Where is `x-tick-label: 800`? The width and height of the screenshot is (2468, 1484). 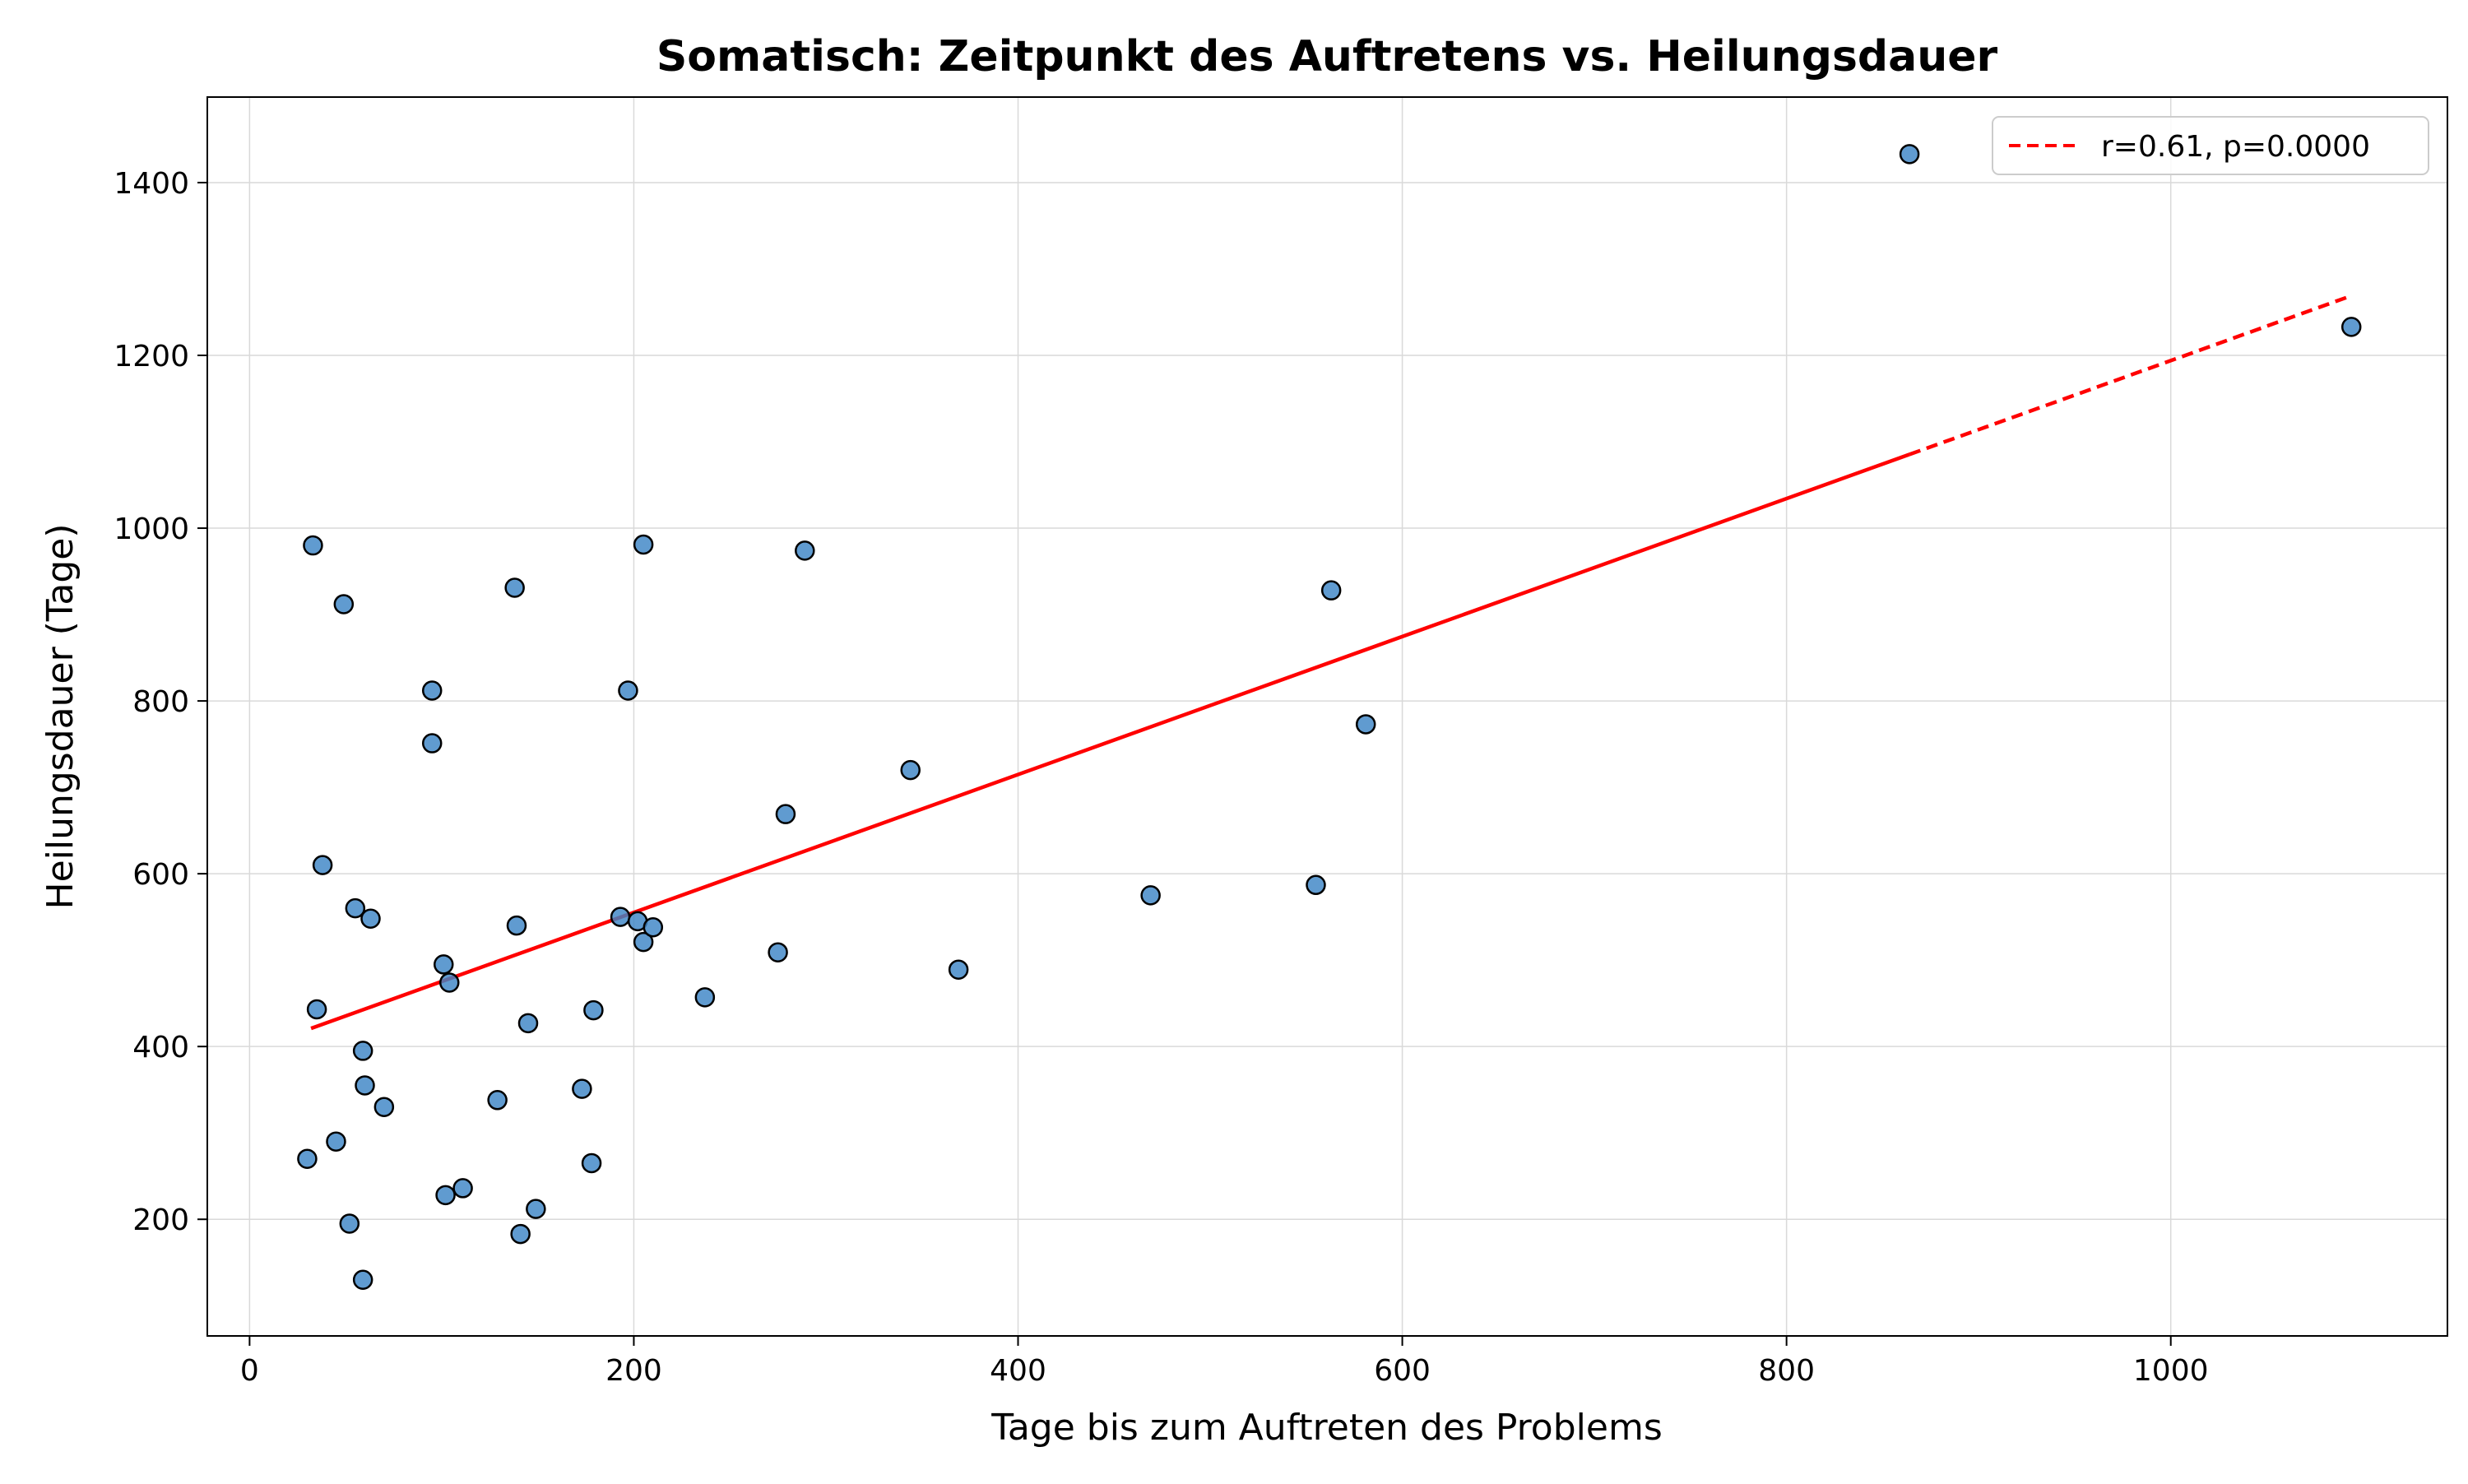
x-tick-label: 800 is located at coordinates (1787, 1371).